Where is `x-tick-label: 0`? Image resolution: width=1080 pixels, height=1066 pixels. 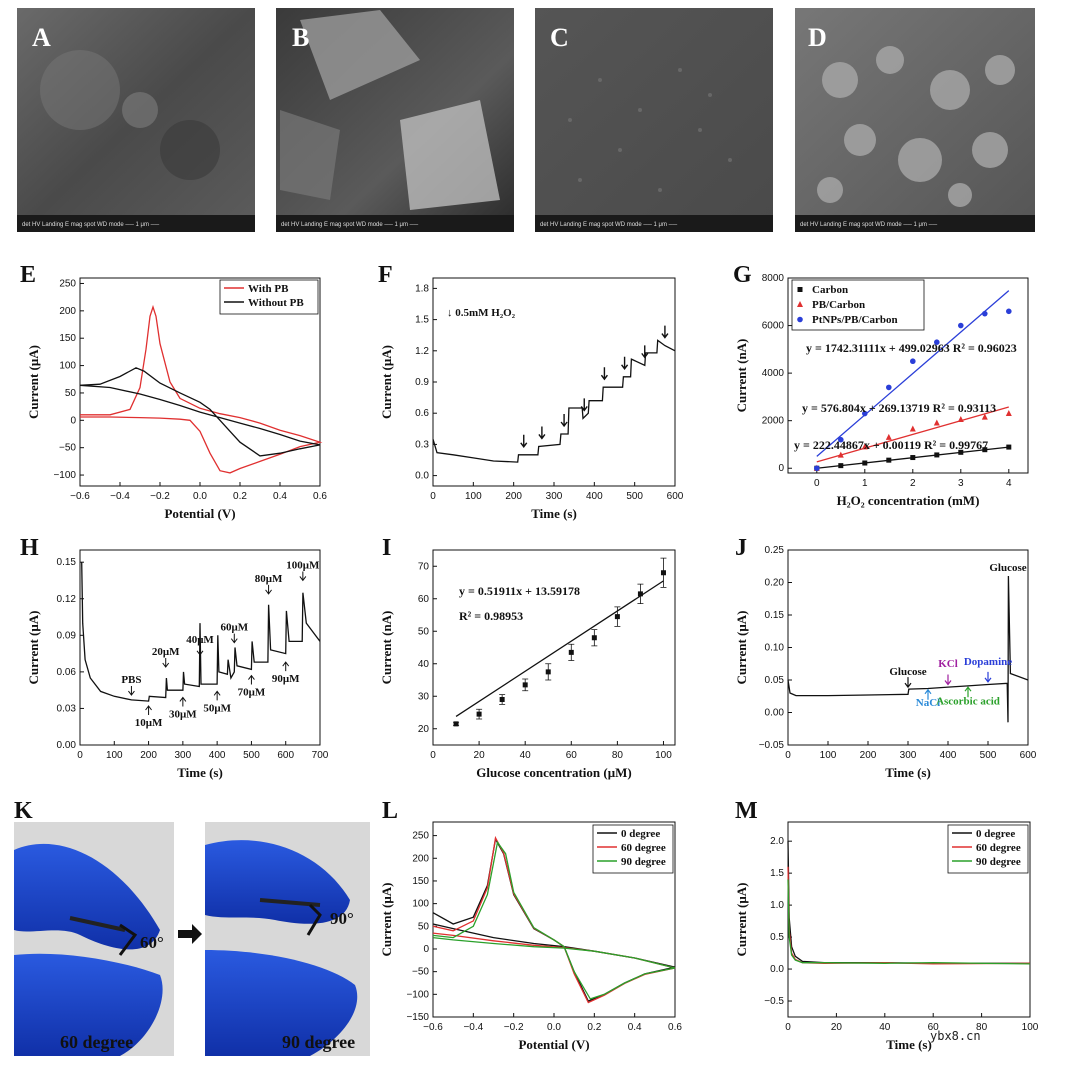 x-tick-label: 0 is located at coordinates (788, 1027).